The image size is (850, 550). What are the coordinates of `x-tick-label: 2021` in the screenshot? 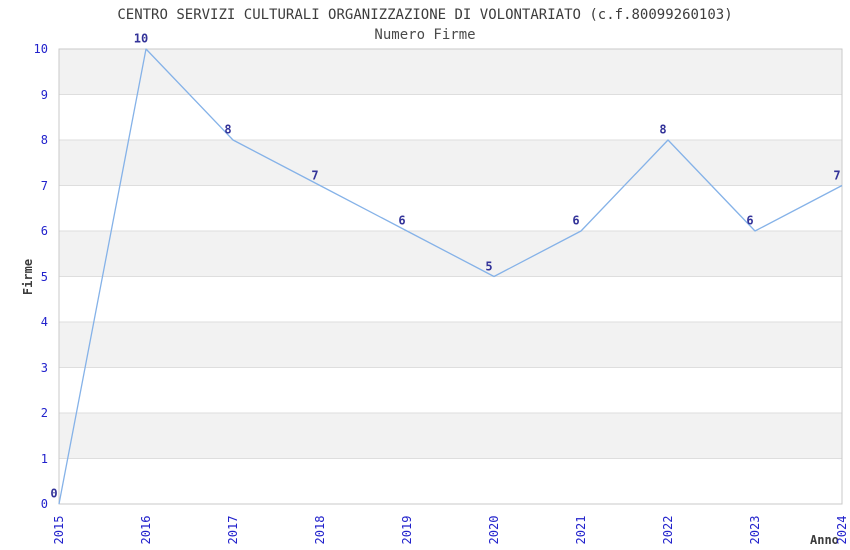 It's located at (581, 530).